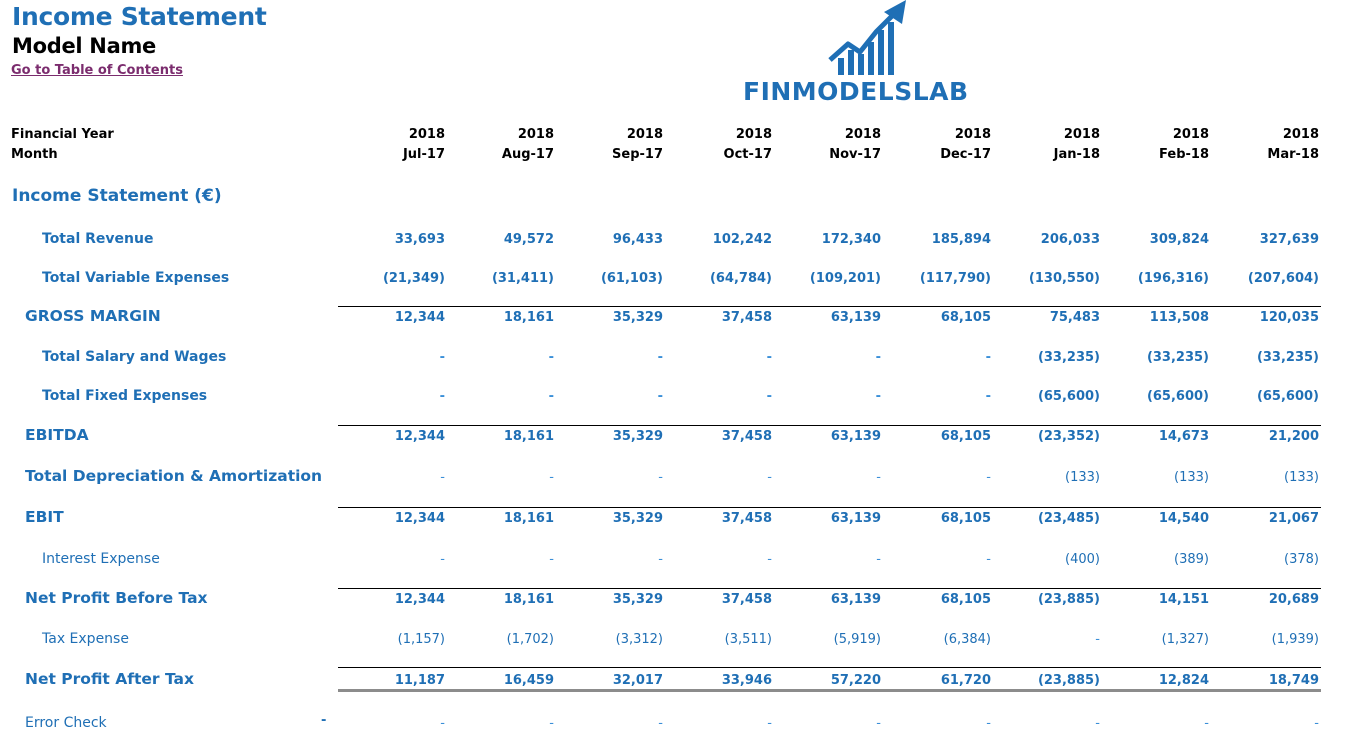  Describe the element at coordinates (117, 196) in the screenshot. I see `section-title: Income Statement (€)` at that location.